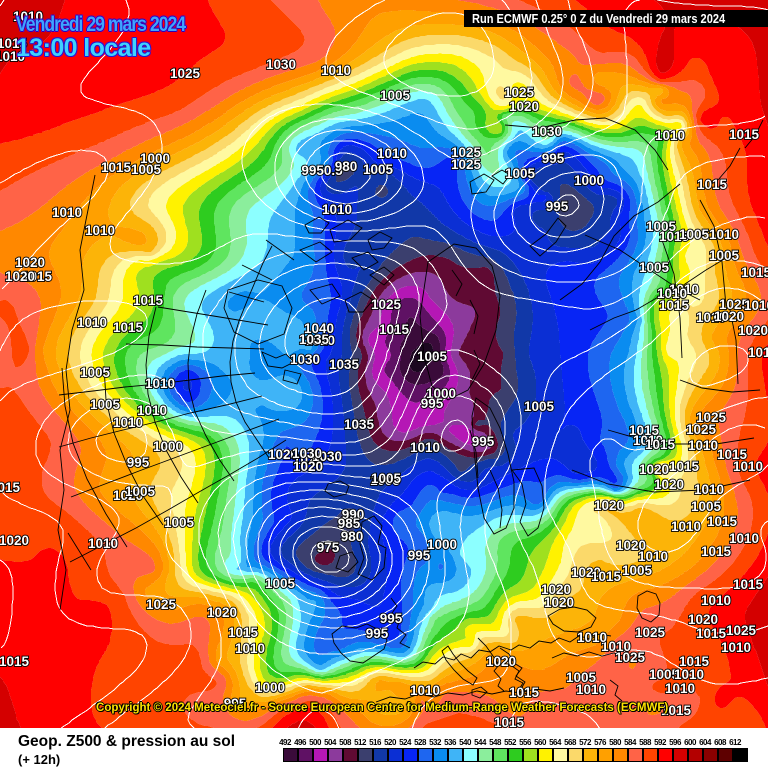 The height and width of the screenshot is (768, 768). Describe the element at coordinates (349, 523) in the screenshot. I see `svg-text: 985` at that location.